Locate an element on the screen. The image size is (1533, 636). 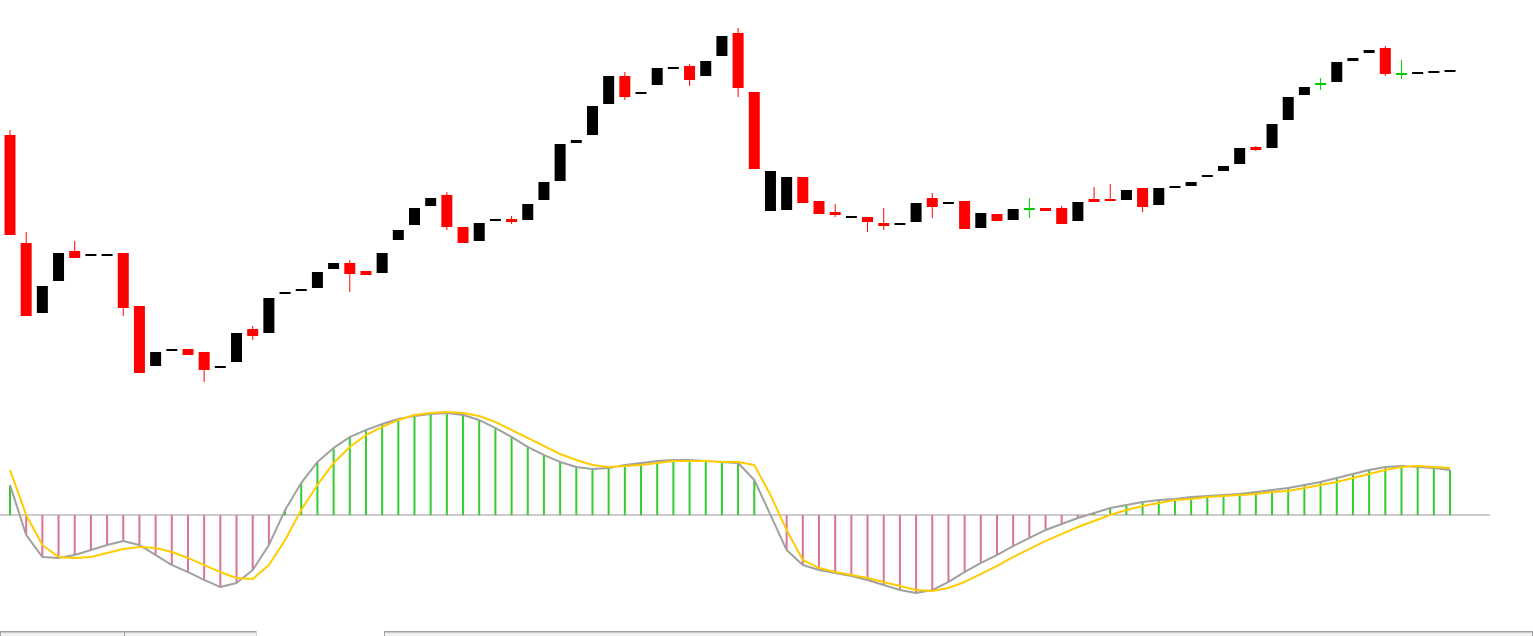
bottom-tabs is located at coordinates (766, 633).